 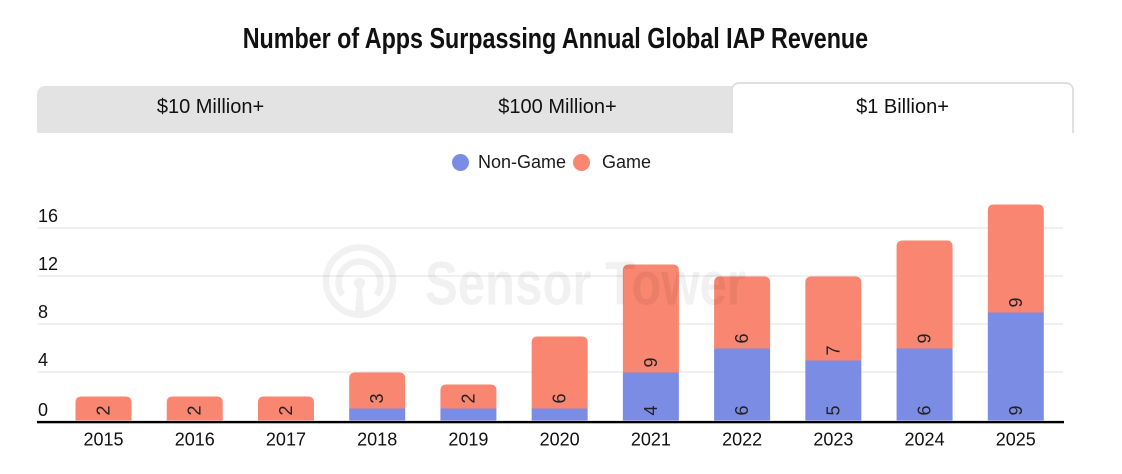 What do you see at coordinates (377, 440) in the screenshot?
I see `svg-text: 2018` at bounding box center [377, 440].